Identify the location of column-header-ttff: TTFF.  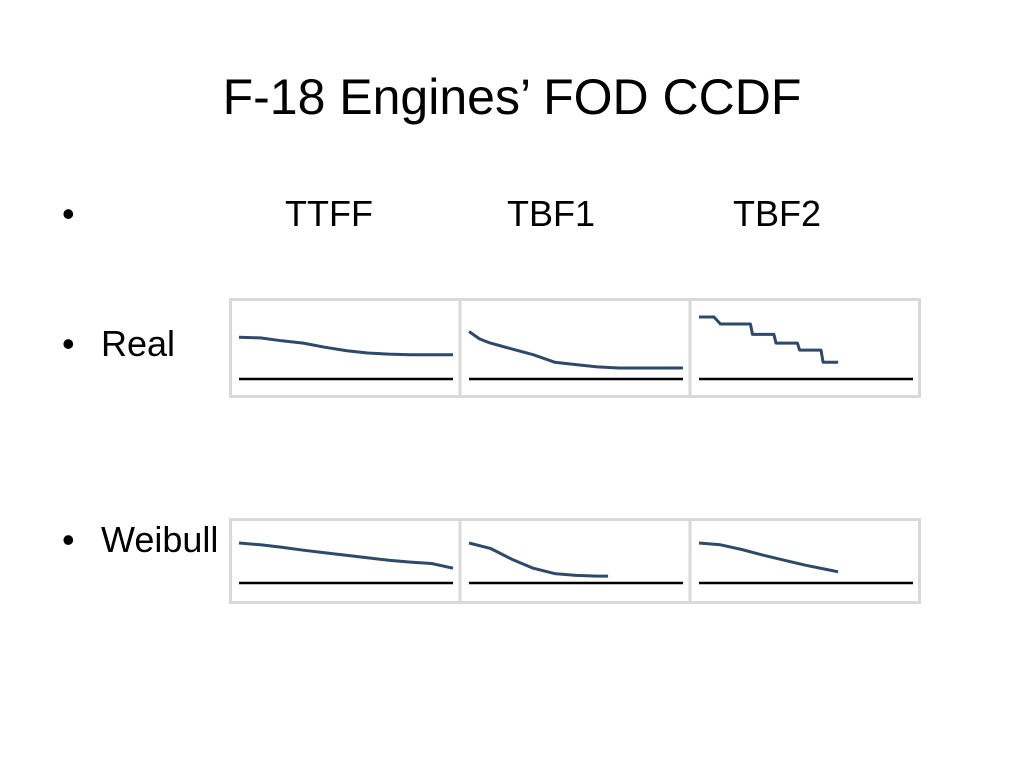
(329, 213).